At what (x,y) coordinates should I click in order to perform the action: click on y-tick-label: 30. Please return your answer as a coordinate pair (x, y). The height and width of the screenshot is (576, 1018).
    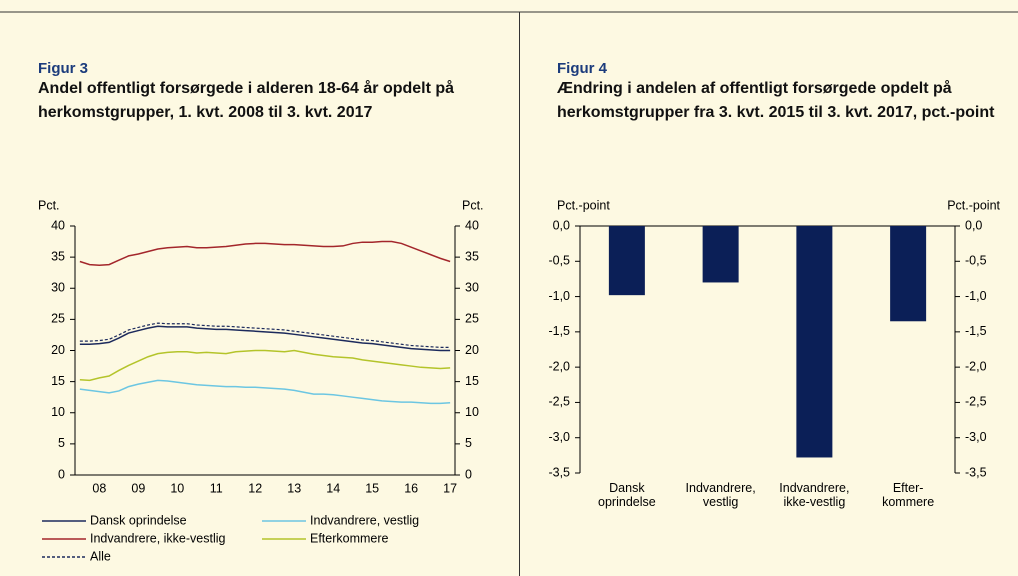
    Looking at the image, I should click on (58, 288).